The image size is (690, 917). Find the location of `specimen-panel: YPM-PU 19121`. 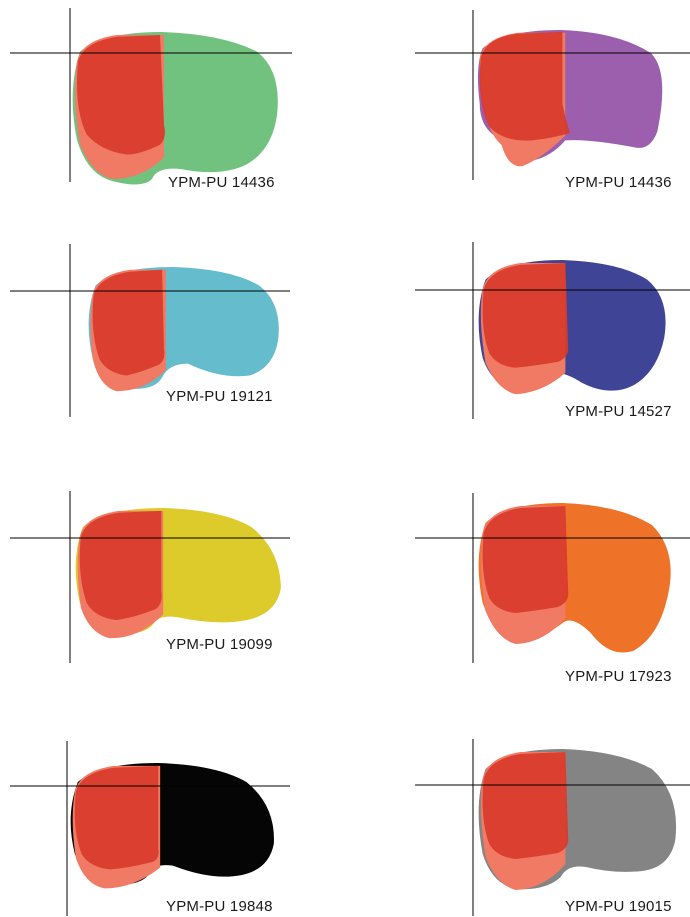

specimen-panel: YPM-PU 19121 is located at coordinates (172, 343).